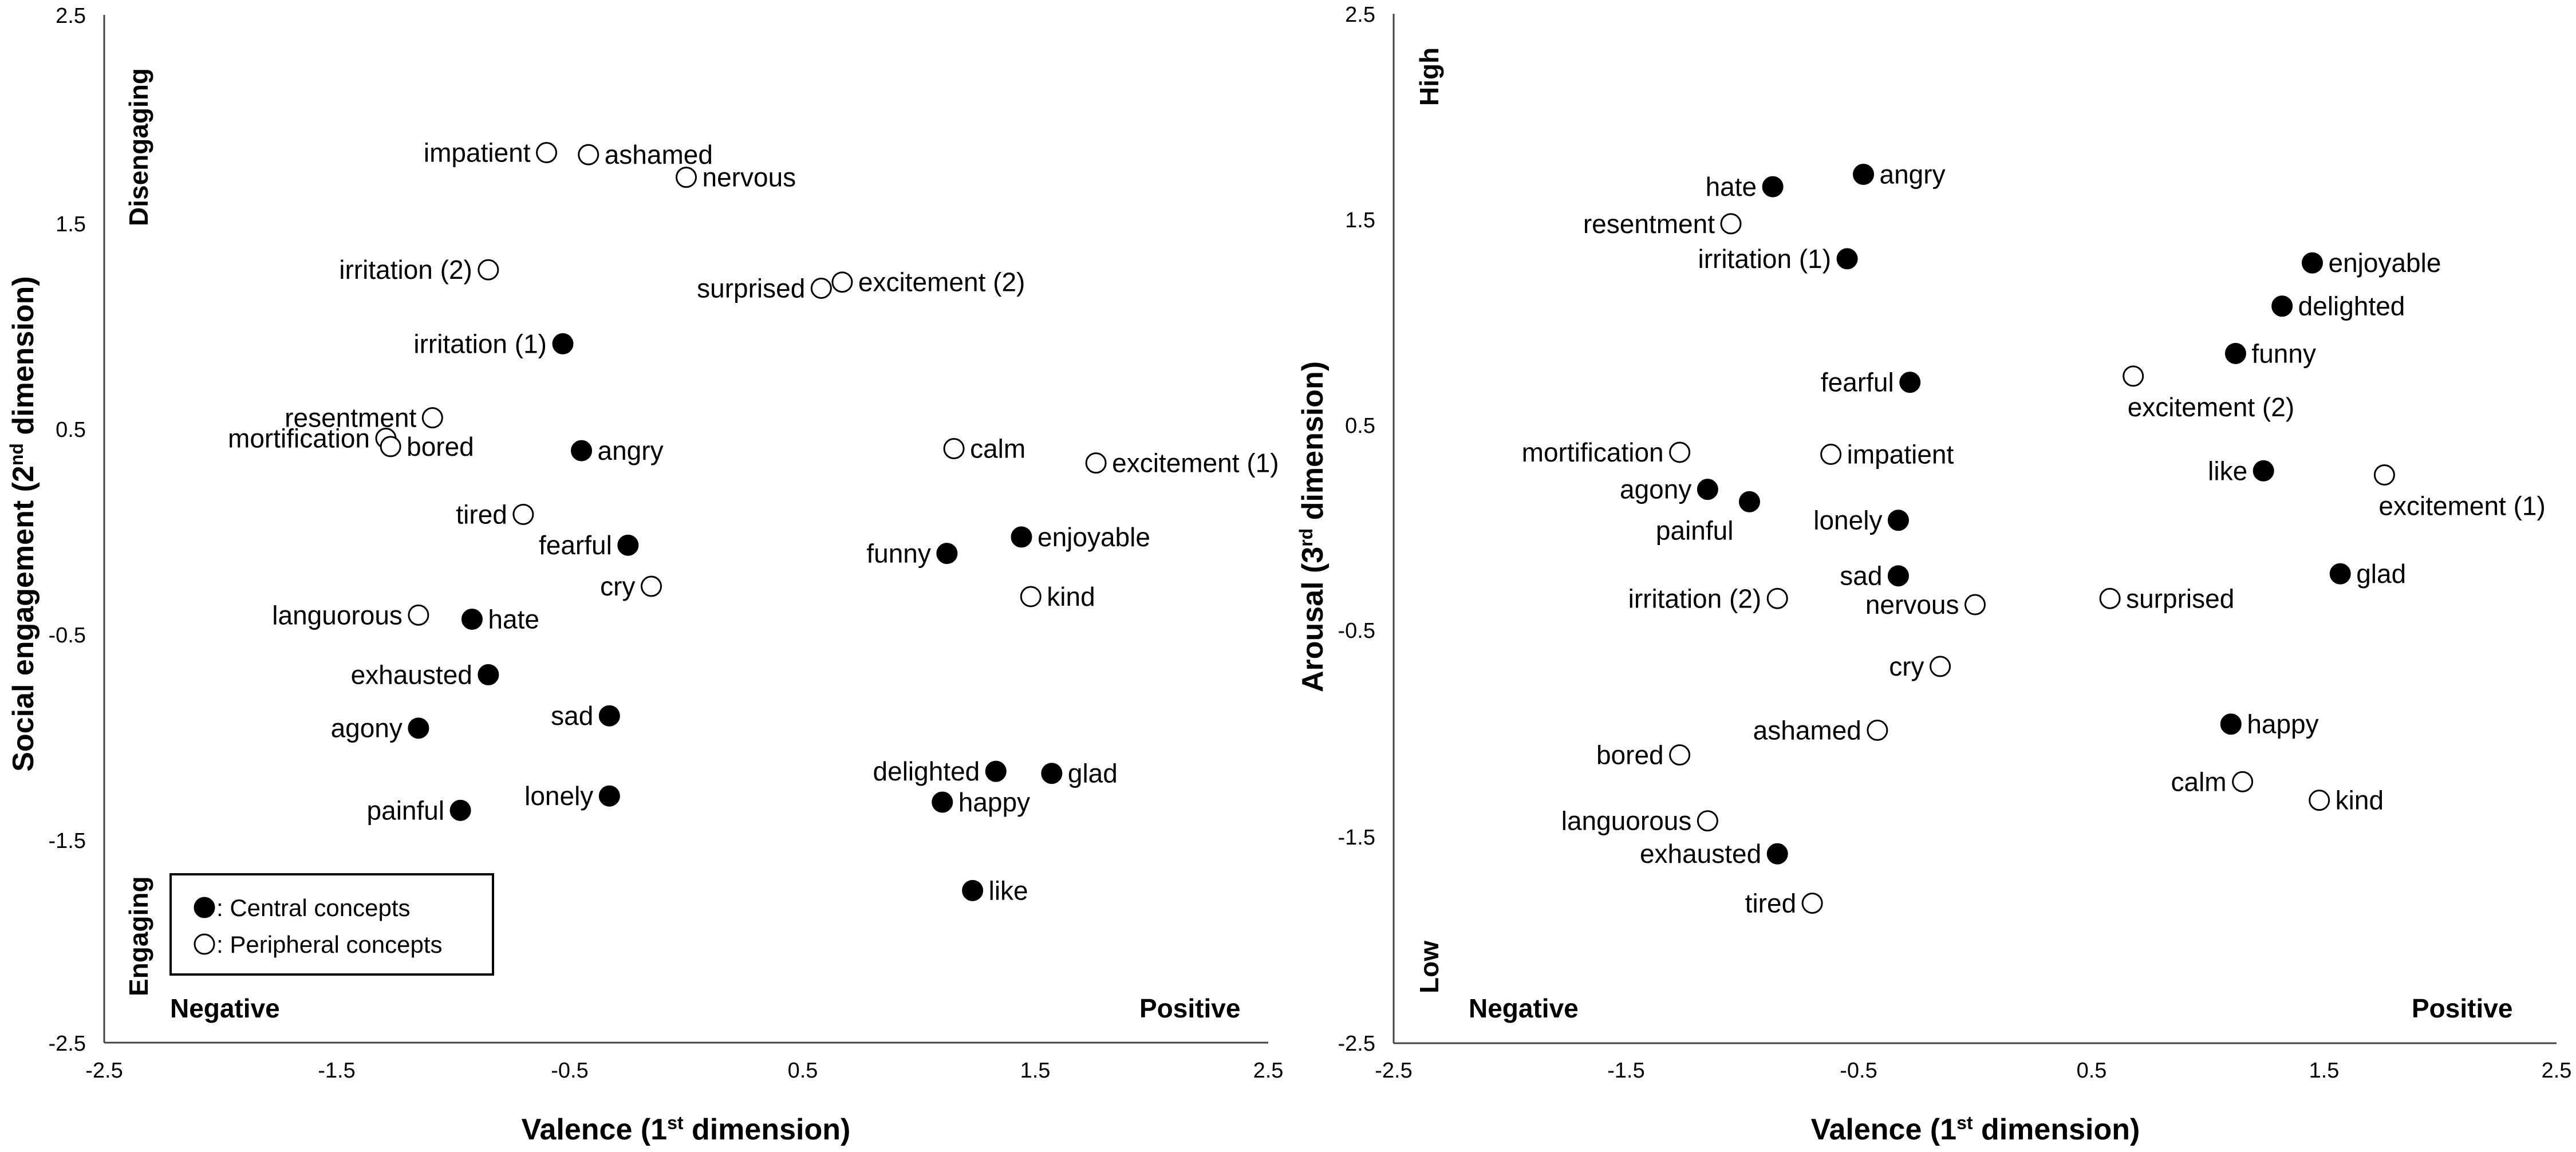  Describe the element at coordinates (204, 907) in the screenshot. I see `legend-central-marker` at that location.